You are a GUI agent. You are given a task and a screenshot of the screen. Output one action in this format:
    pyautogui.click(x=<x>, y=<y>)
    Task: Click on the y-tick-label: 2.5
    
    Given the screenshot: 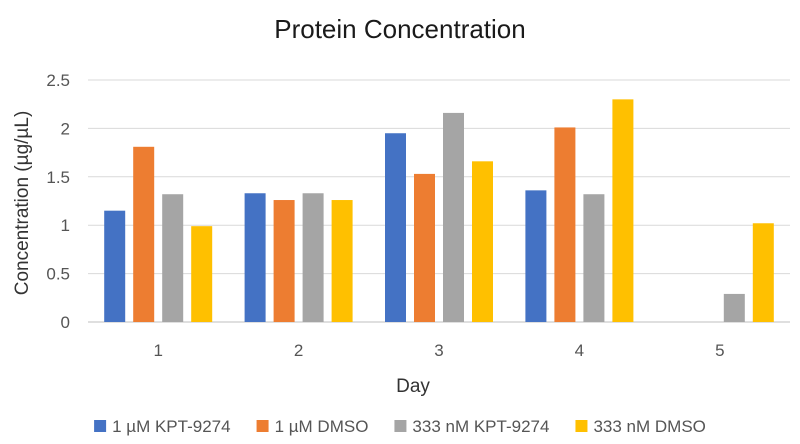 What is the action you would take?
    pyautogui.click(x=58, y=80)
    